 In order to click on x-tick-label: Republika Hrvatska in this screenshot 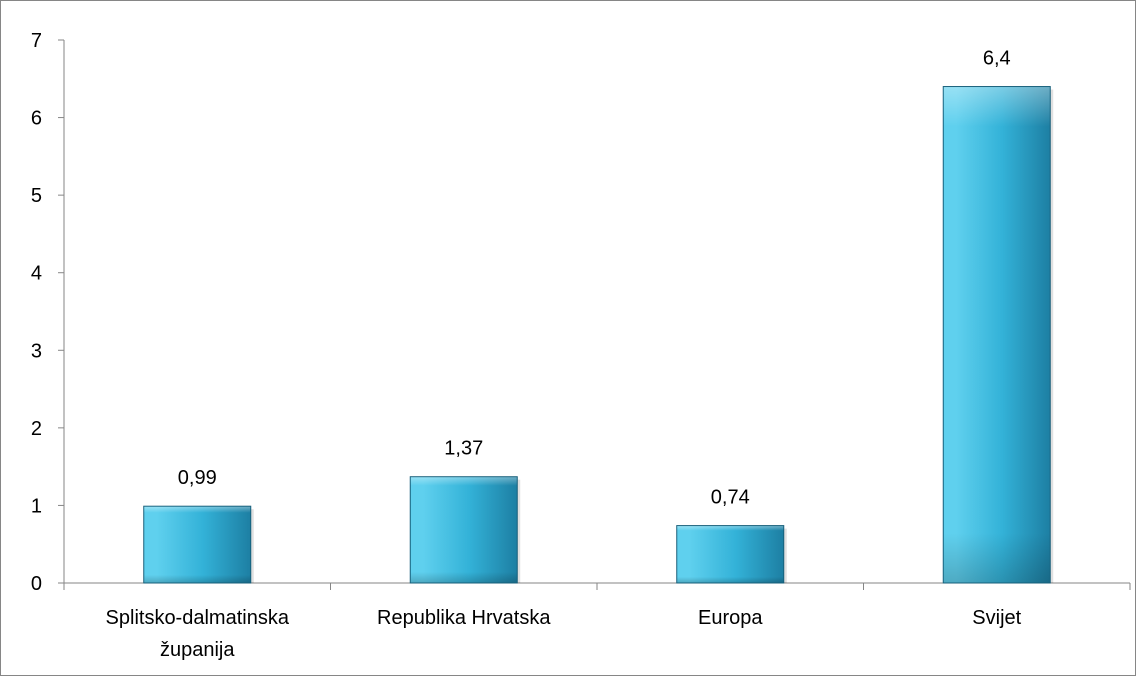, I will do `click(464, 618)`.